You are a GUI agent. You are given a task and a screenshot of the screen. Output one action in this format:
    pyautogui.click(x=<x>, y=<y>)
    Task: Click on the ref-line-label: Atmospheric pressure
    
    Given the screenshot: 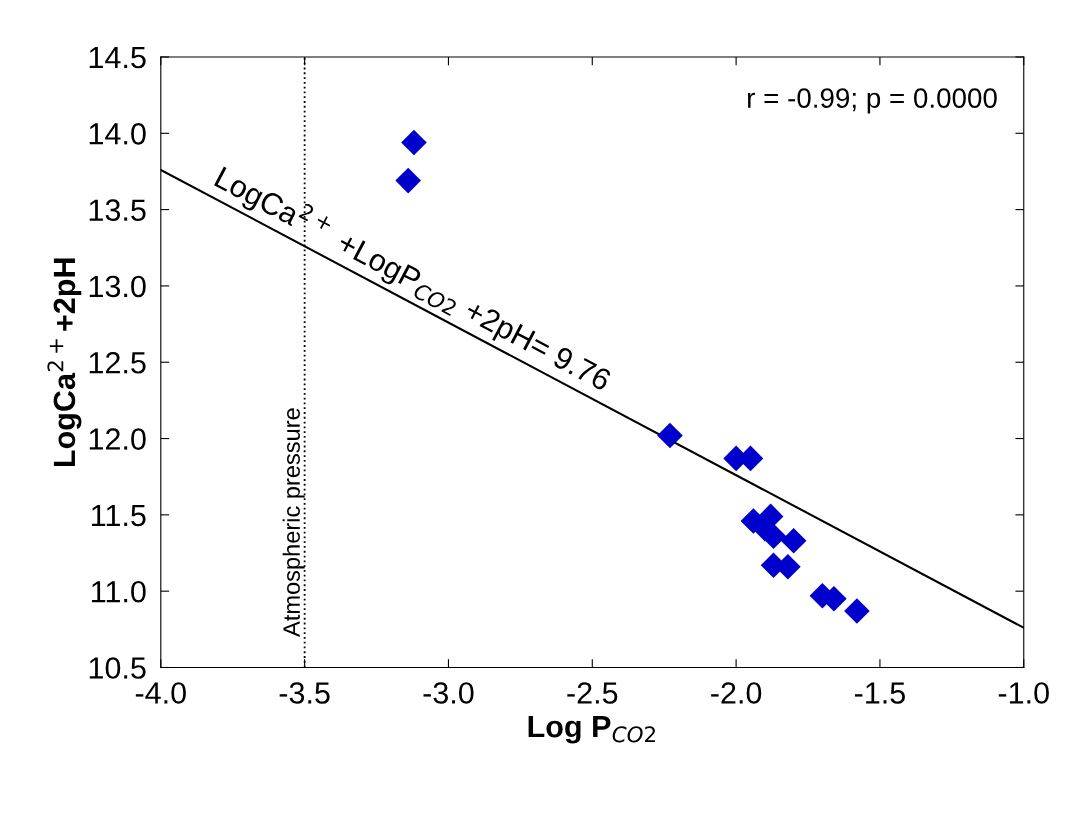 What is the action you would take?
    pyautogui.click(x=293, y=522)
    